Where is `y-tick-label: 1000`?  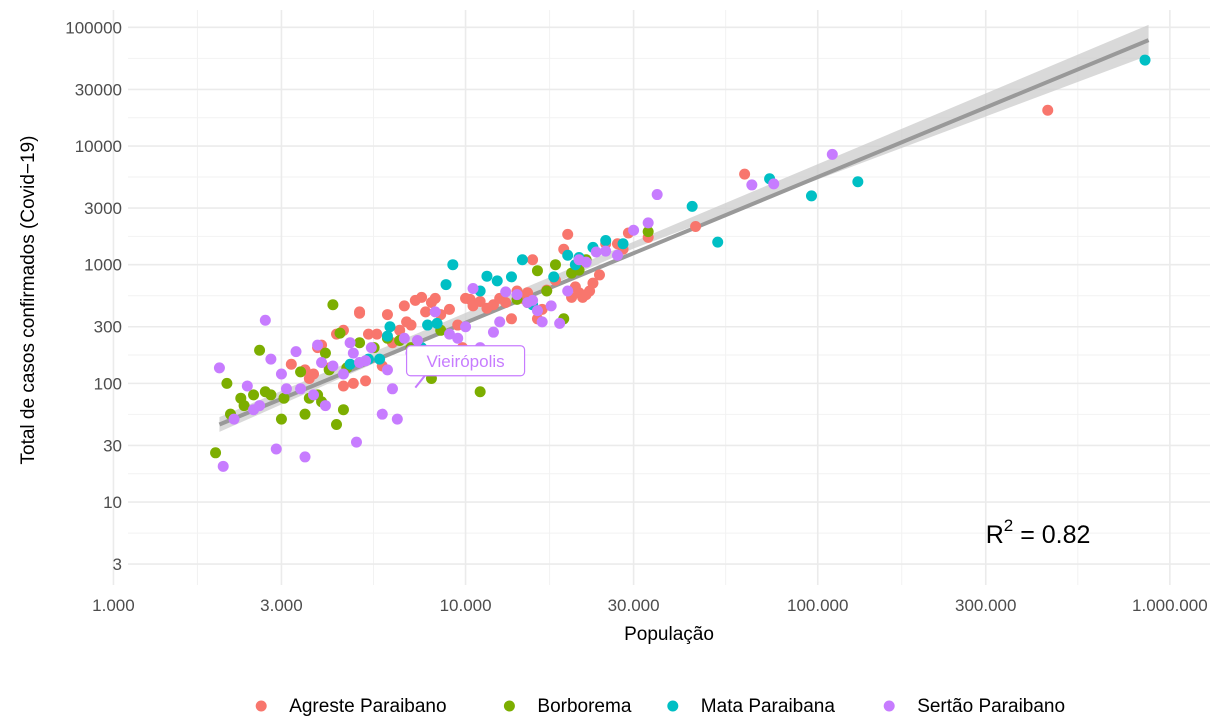
y-tick-label: 1000 is located at coordinates (103, 265).